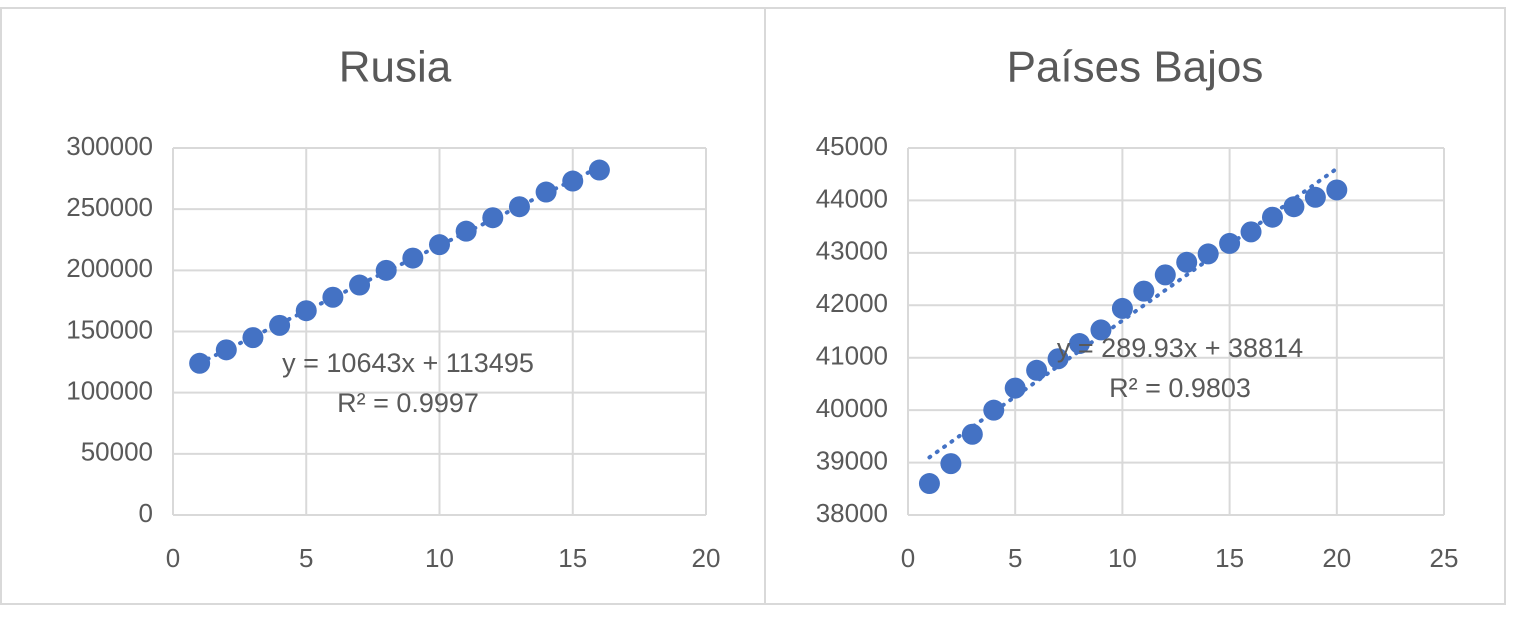 Image resolution: width=1513 pixels, height=618 pixels. I want to click on y-tick-label: 40000, so click(852, 408).